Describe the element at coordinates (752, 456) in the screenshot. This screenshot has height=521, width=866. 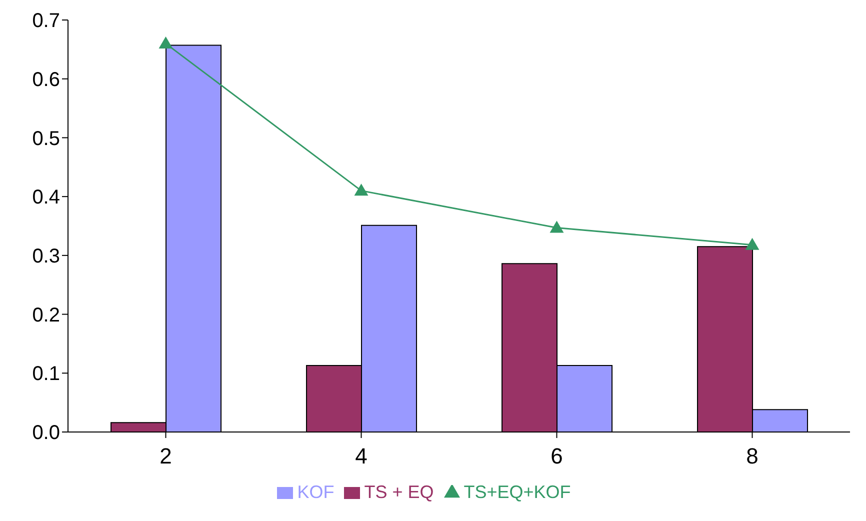
I see `x-tick-label: 8` at that location.